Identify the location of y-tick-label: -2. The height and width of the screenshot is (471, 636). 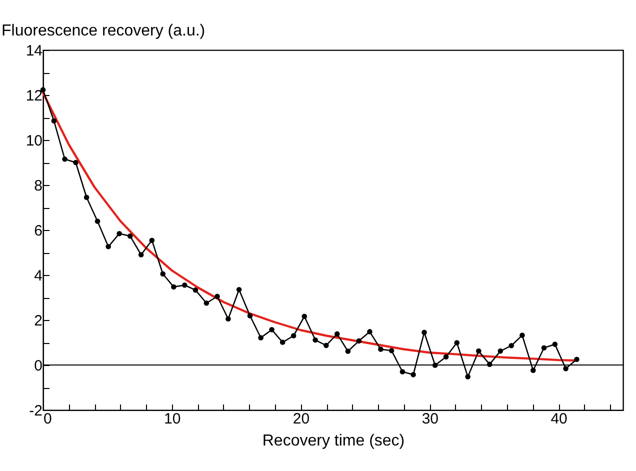
(35, 411).